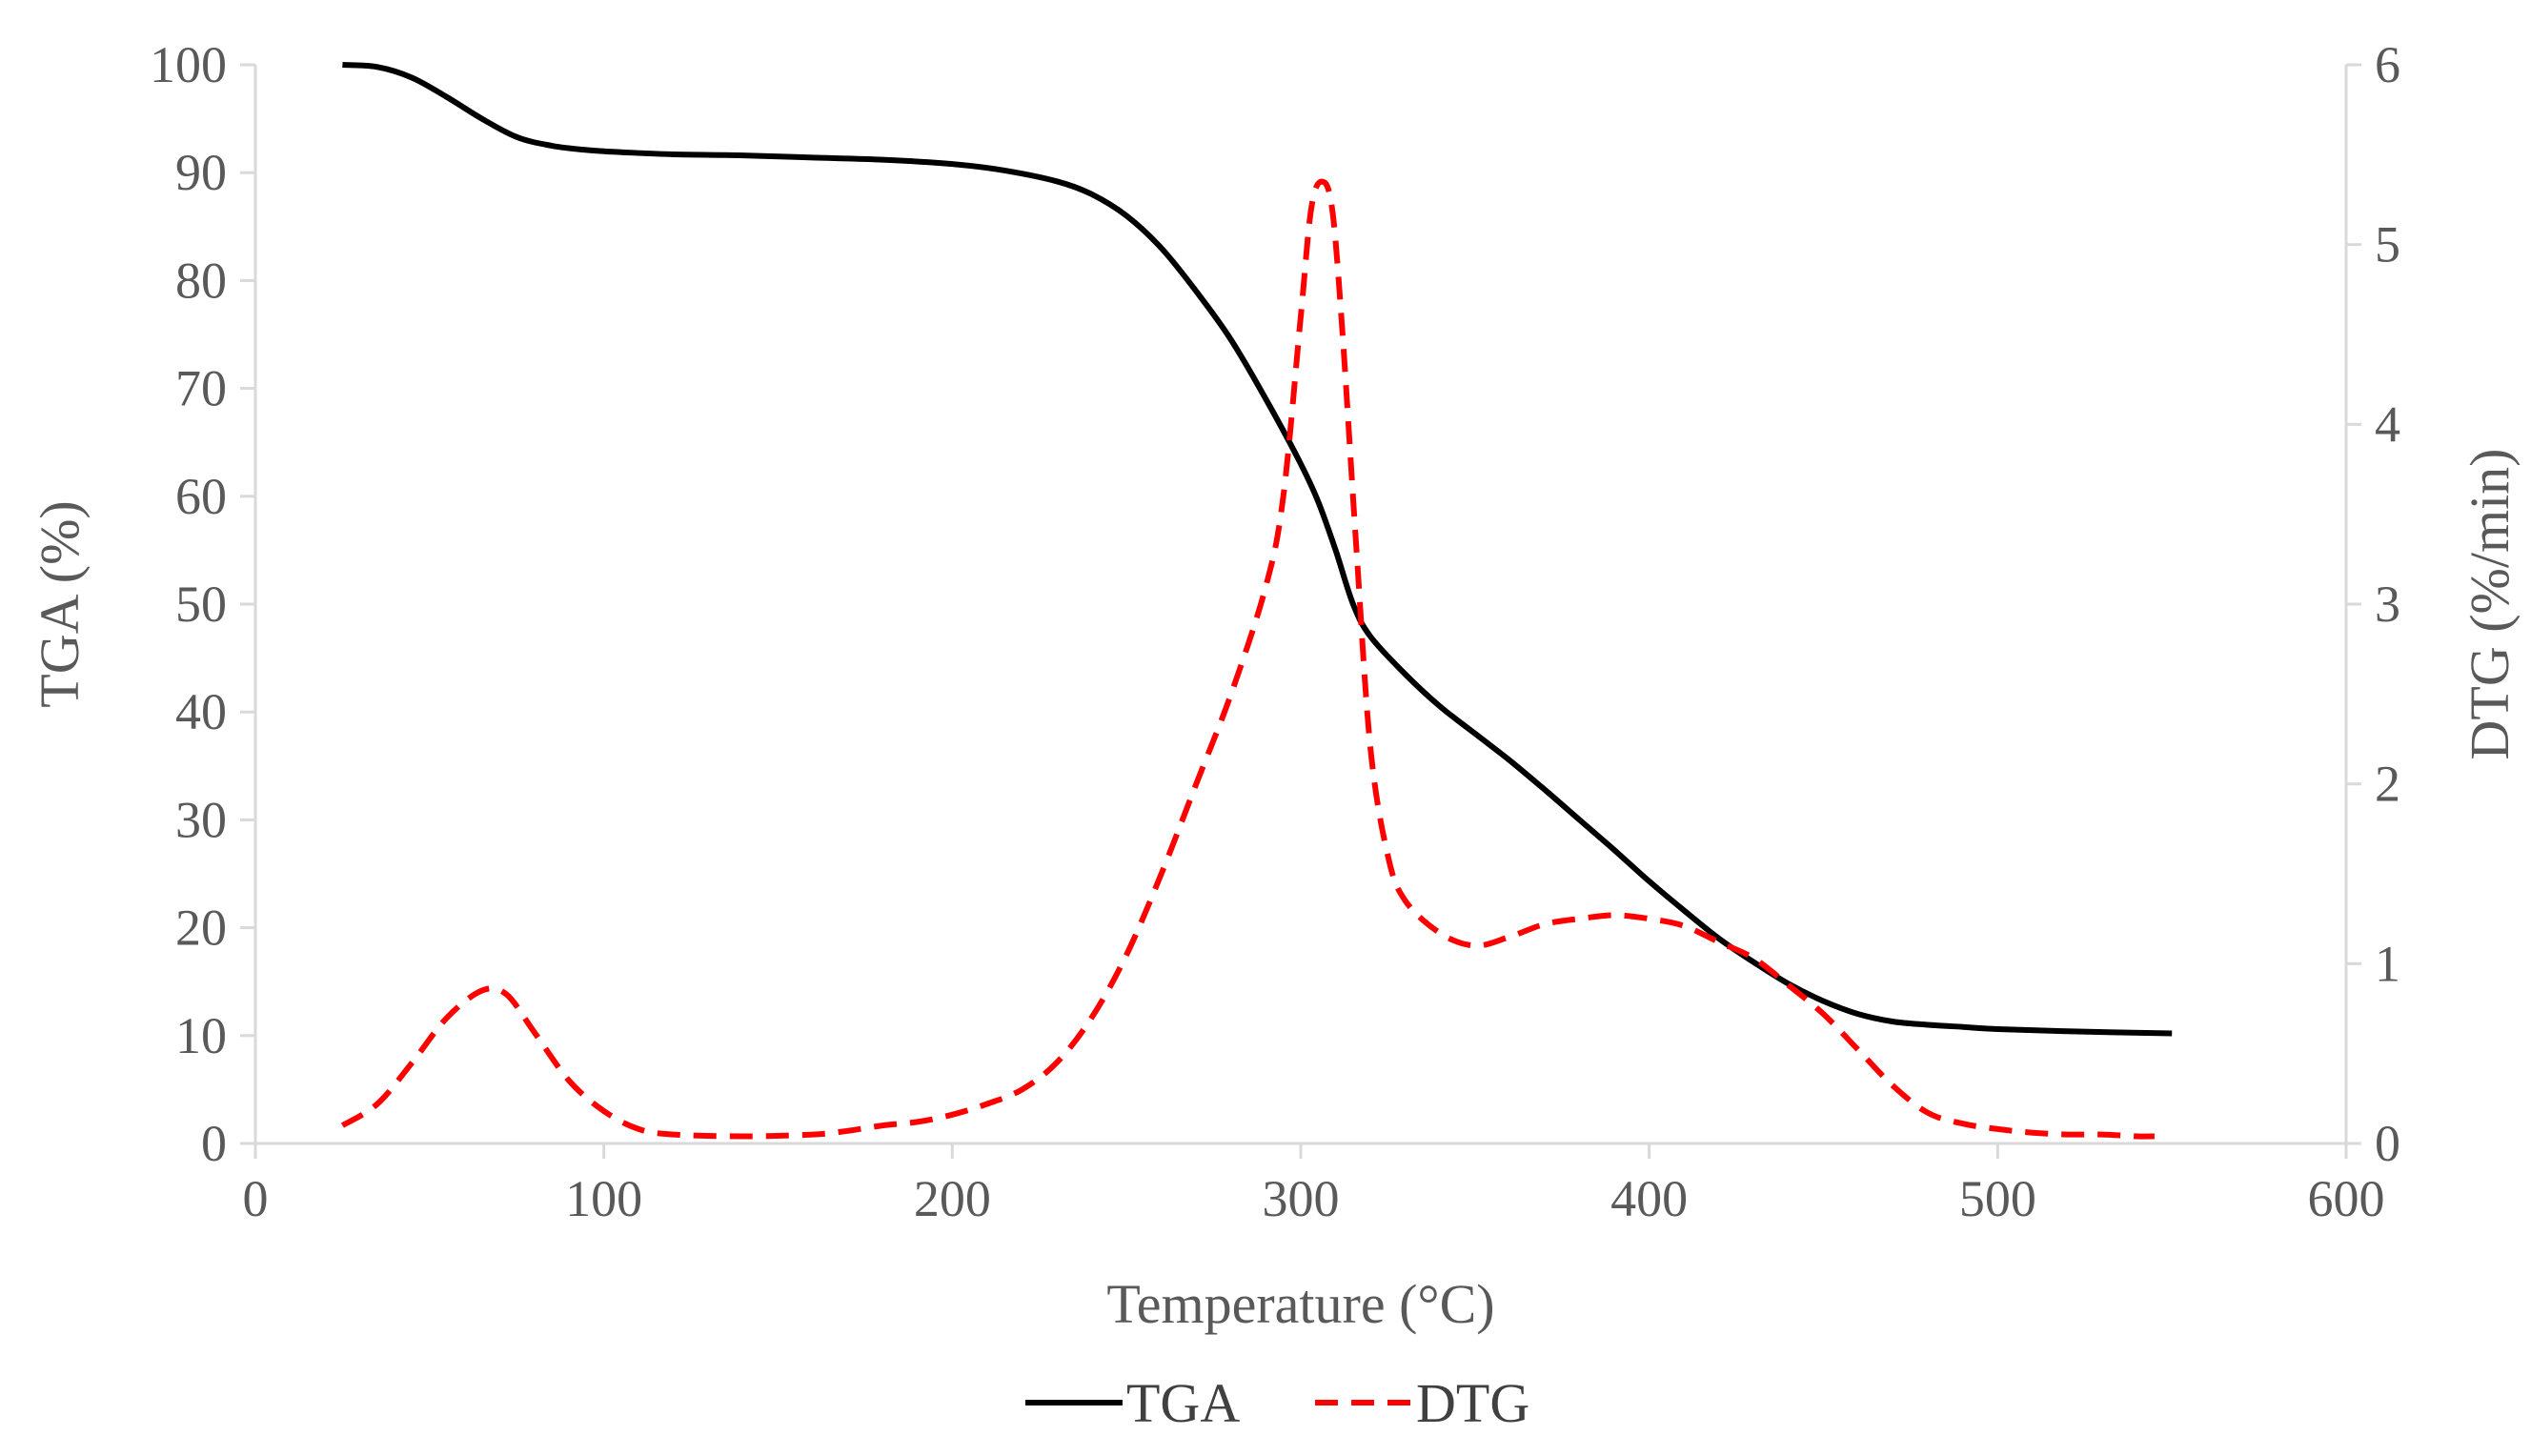  I want to click on legend: TGA DTG, so click(1277, 1403).